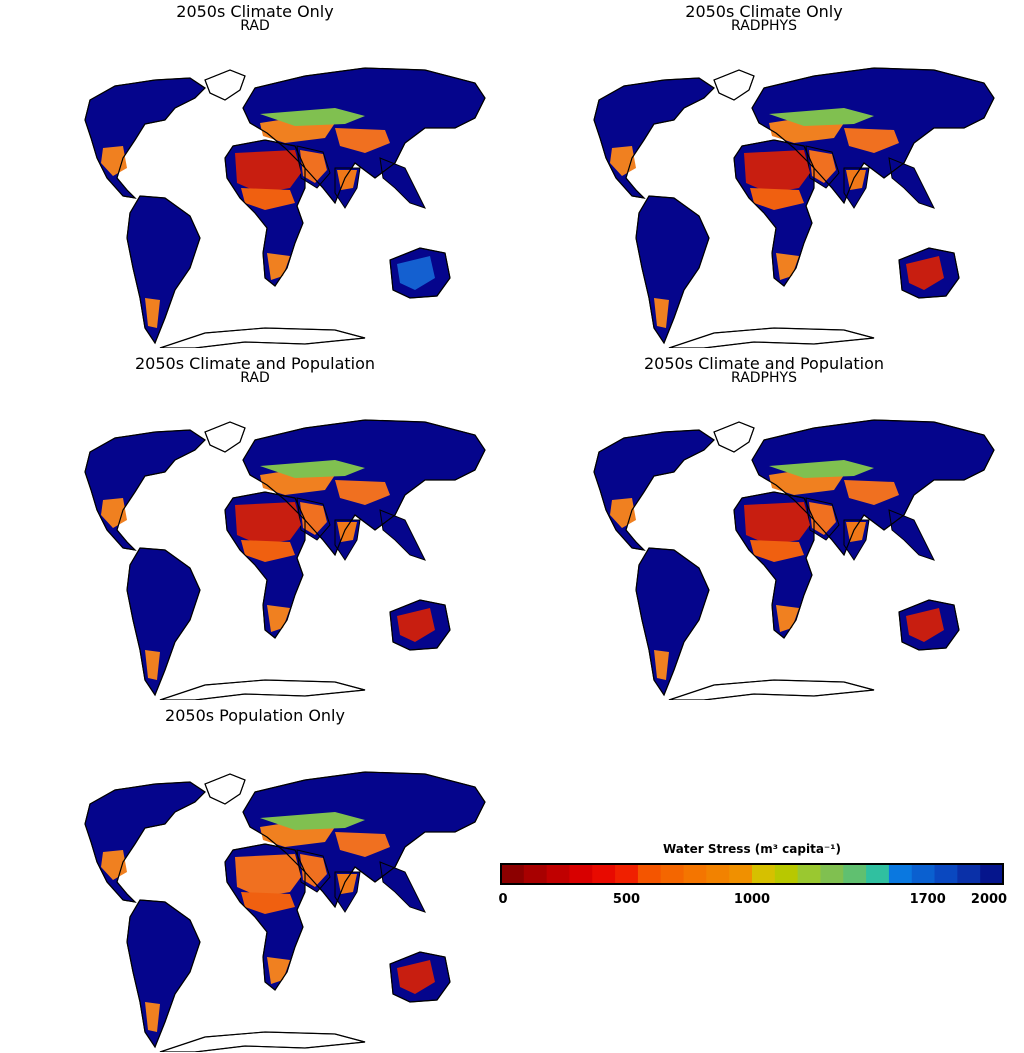  What do you see at coordinates (255, 715) in the screenshot?
I see `panel-title: 2050s Population Only` at bounding box center [255, 715].